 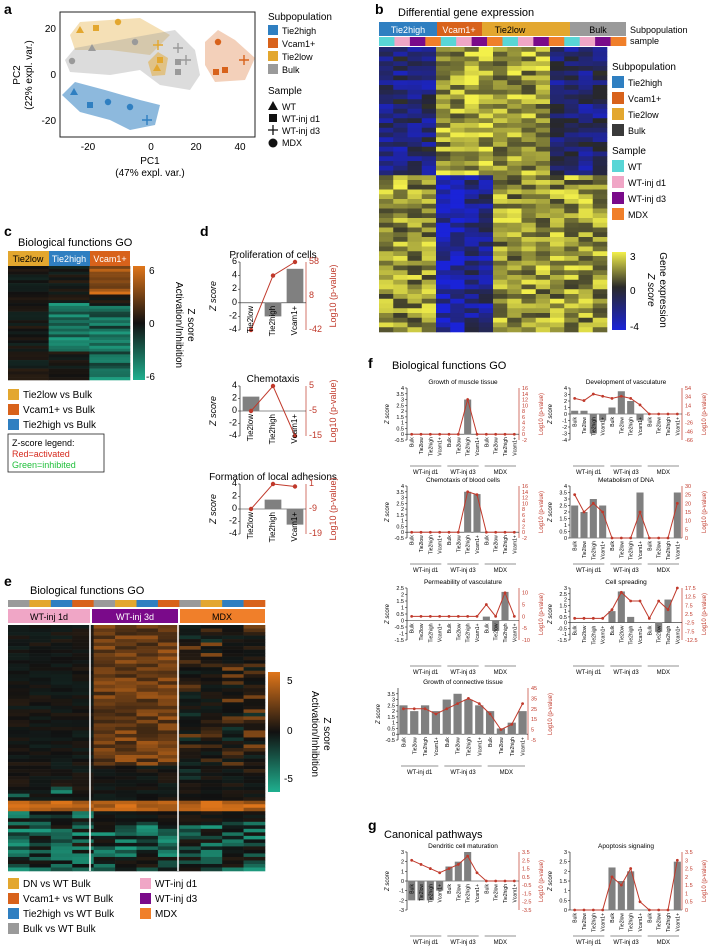 What do you see at coordinates (426, 571) in the screenshot?
I see `group-label: WT-inj d1` at bounding box center [426, 571].